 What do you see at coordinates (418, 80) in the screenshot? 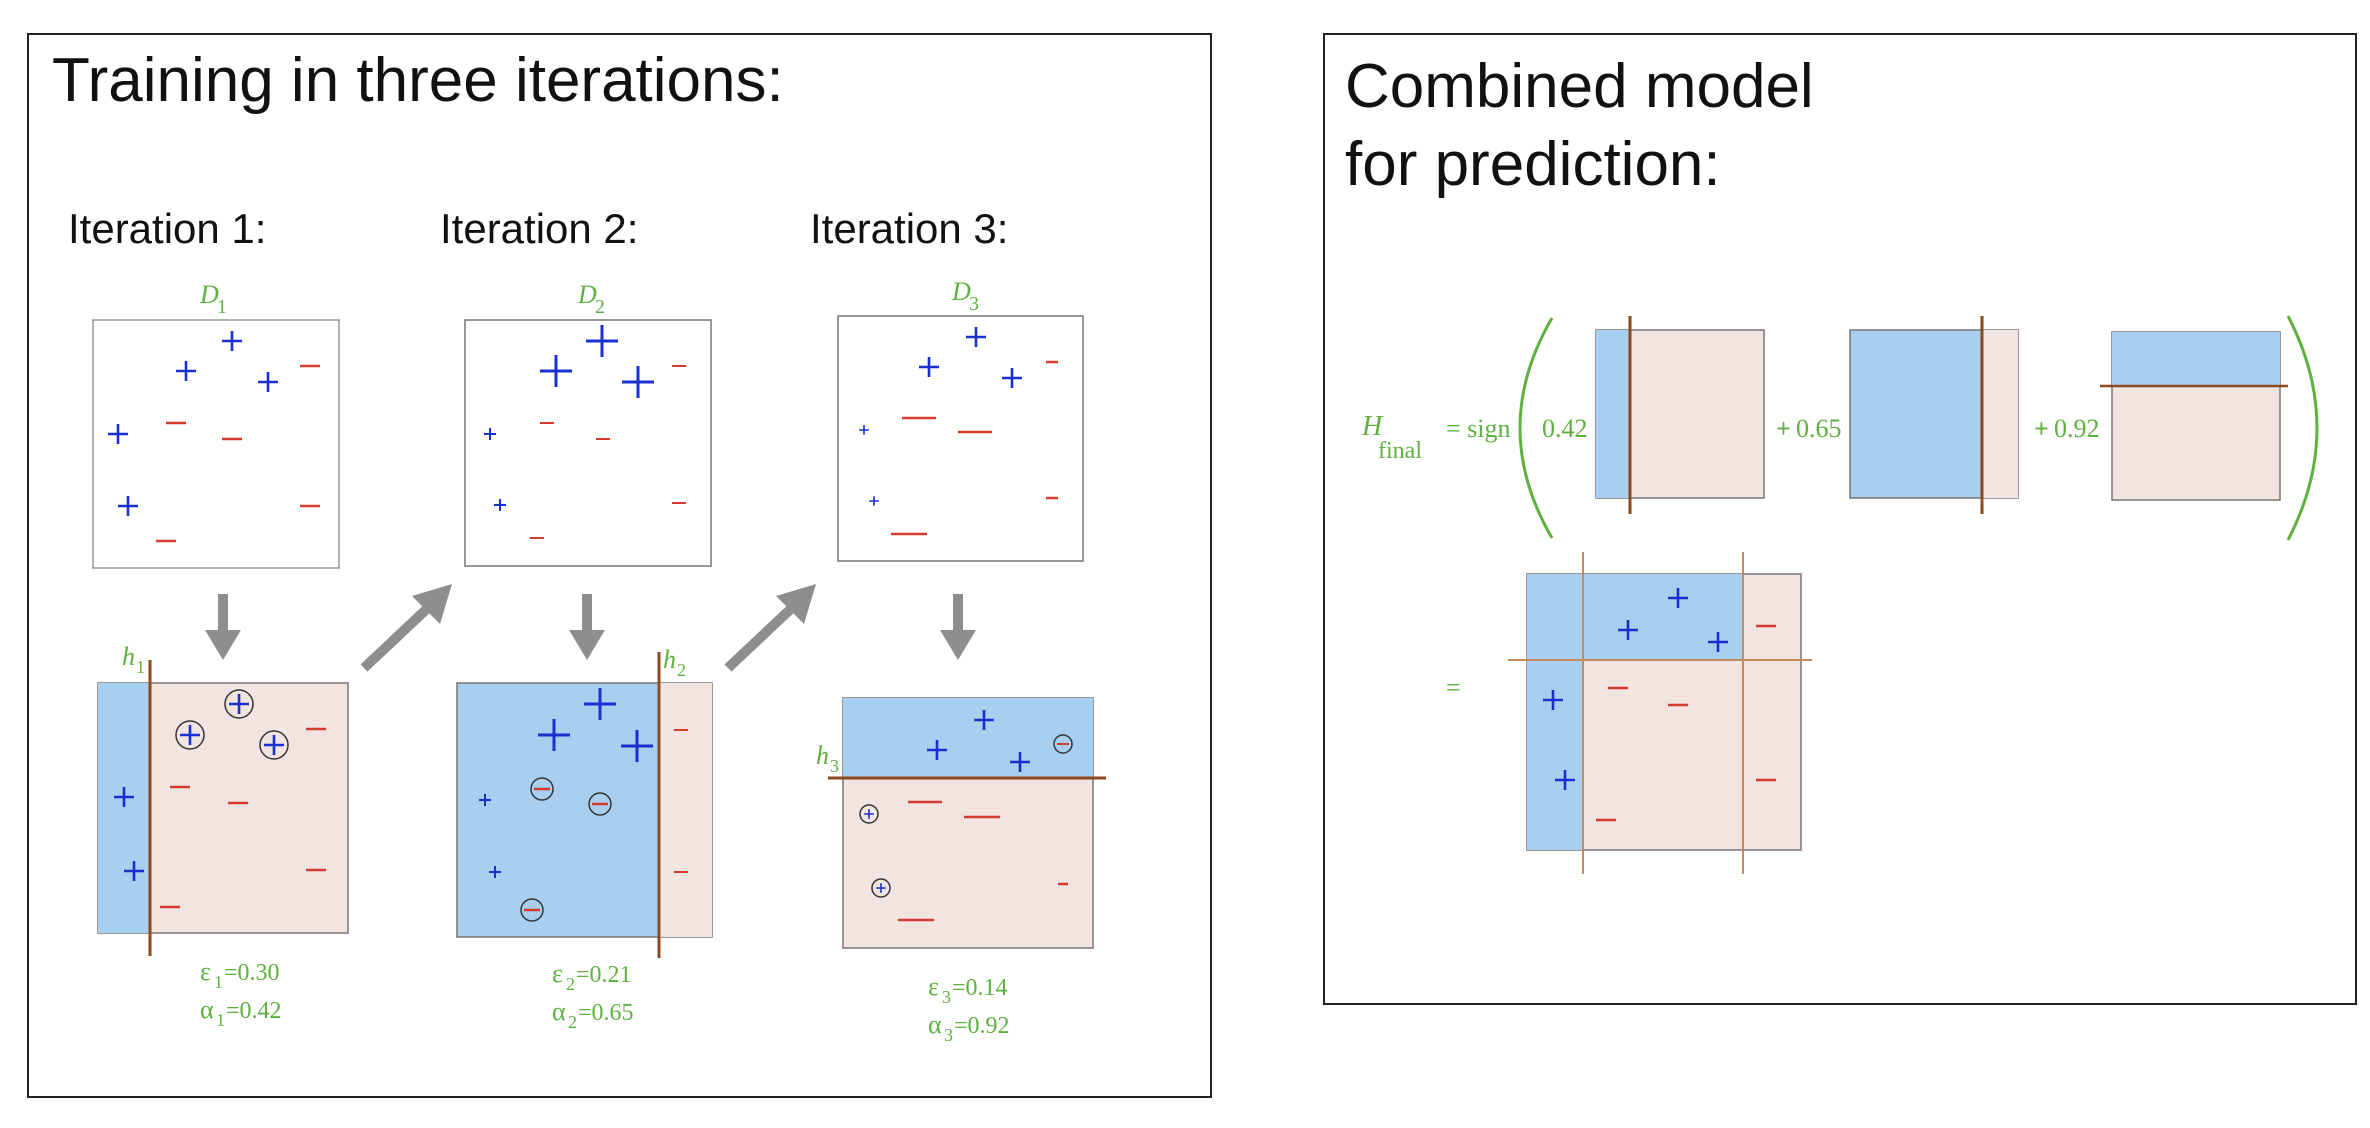
I see `training-title: Training in three iterations:` at bounding box center [418, 80].